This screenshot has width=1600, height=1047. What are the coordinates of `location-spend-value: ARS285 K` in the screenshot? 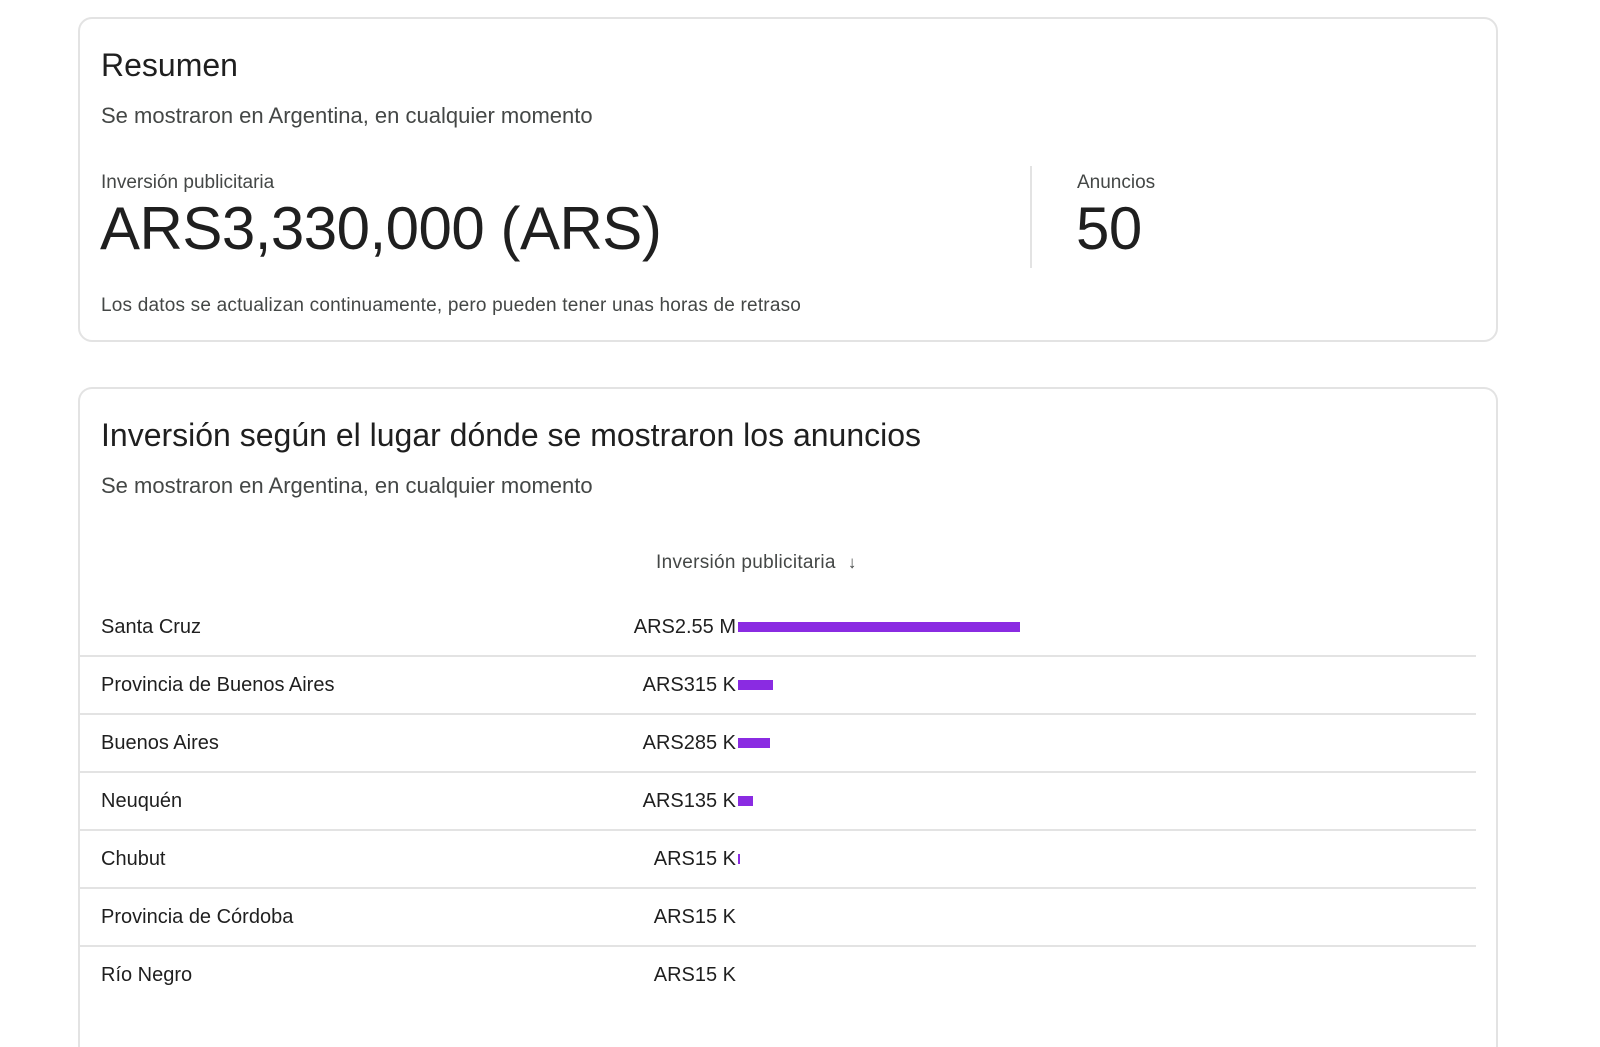 It's located at (689, 743).